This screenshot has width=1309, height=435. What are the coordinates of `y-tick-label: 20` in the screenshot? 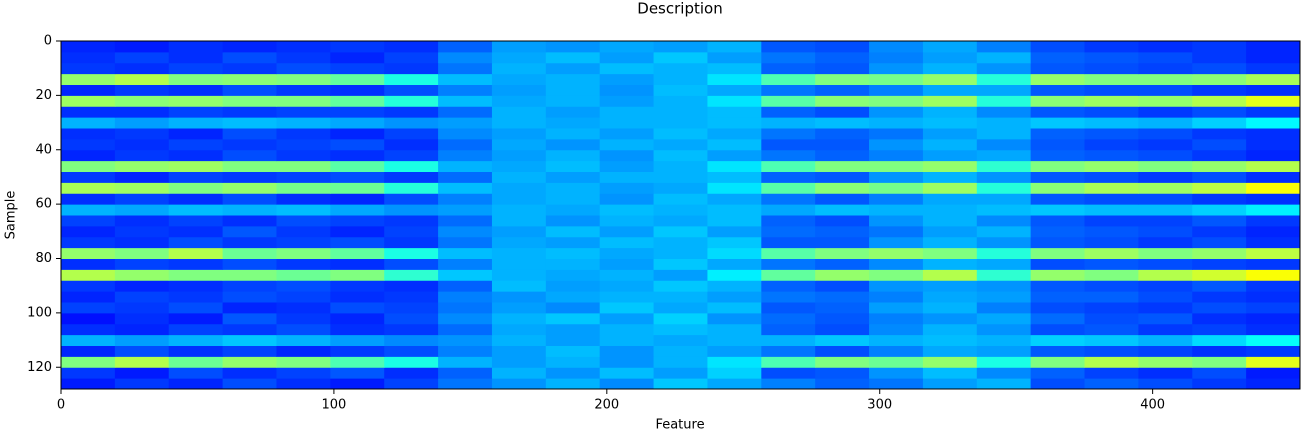 It's located at (43, 95).